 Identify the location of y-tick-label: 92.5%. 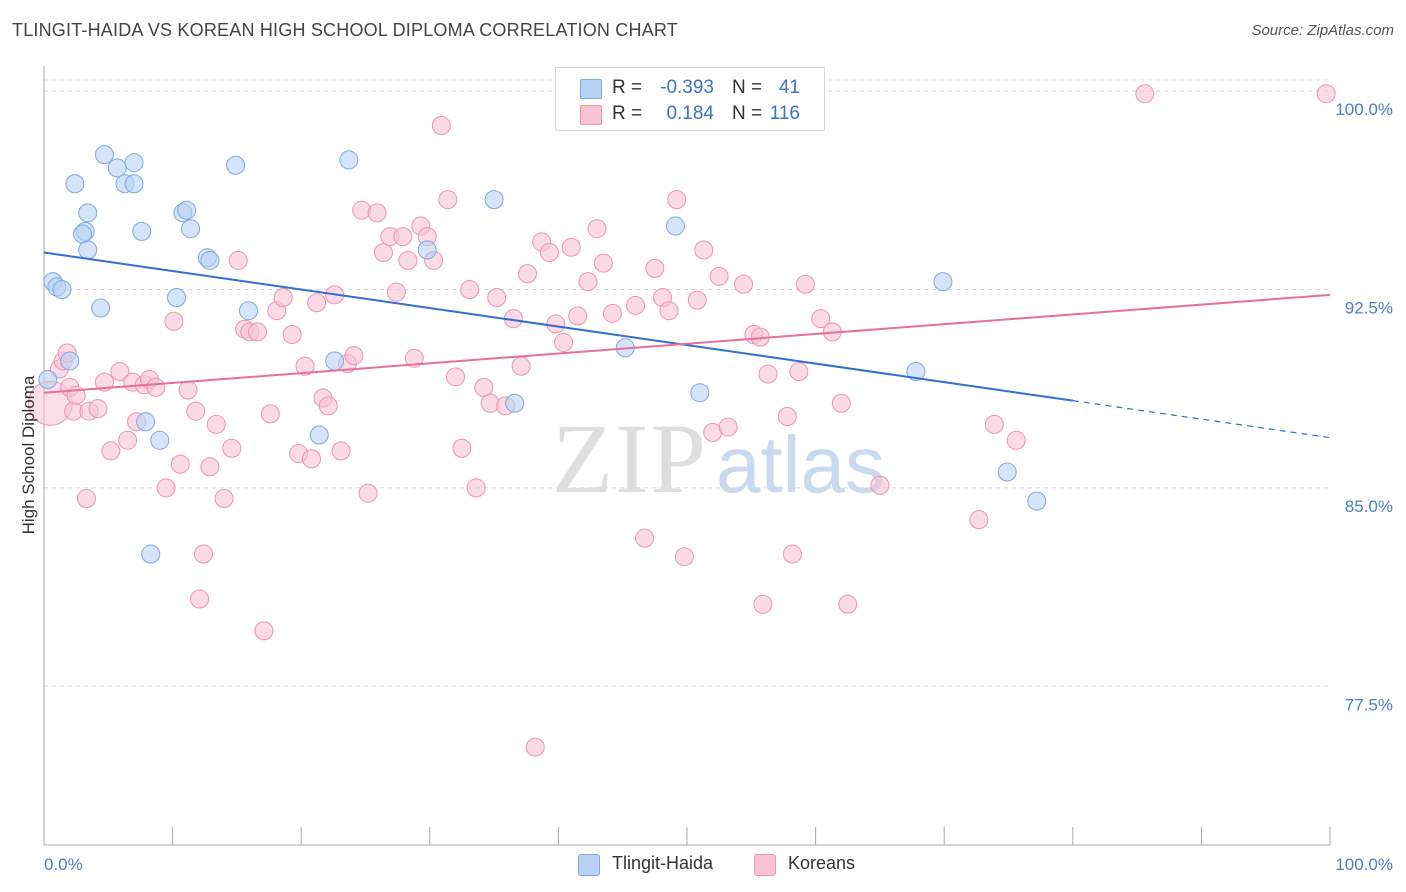
(1369, 308).